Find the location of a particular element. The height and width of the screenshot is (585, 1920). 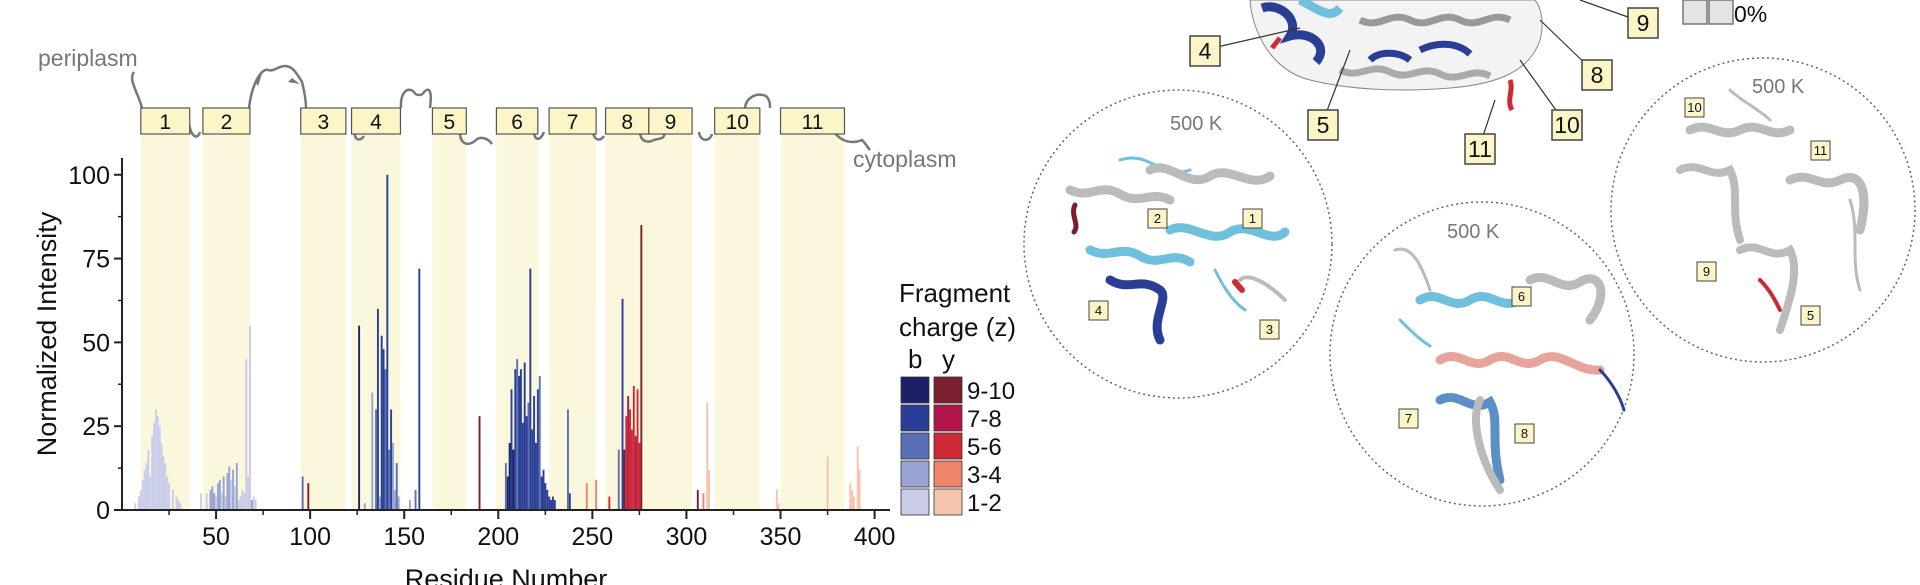

bar-y-1-2-res387 is located at coordinates (850, 496).